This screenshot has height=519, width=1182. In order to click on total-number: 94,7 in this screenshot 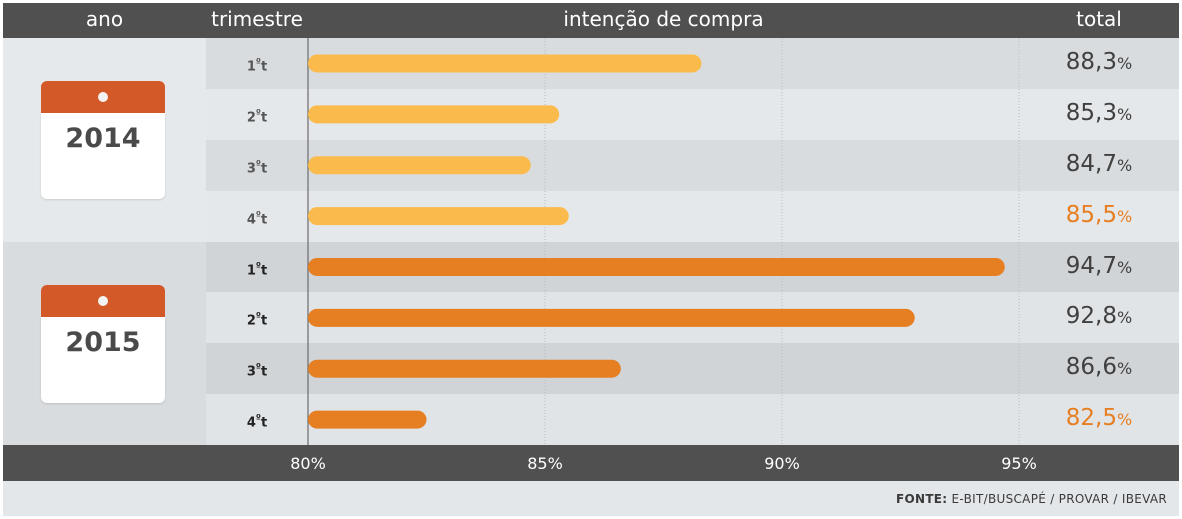, I will do `click(1091, 265)`.